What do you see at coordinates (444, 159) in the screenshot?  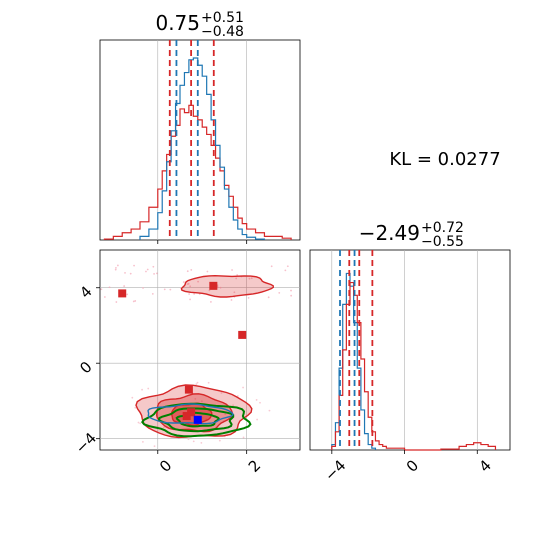 I see `kl-label: KL = 0.0277` at bounding box center [444, 159].